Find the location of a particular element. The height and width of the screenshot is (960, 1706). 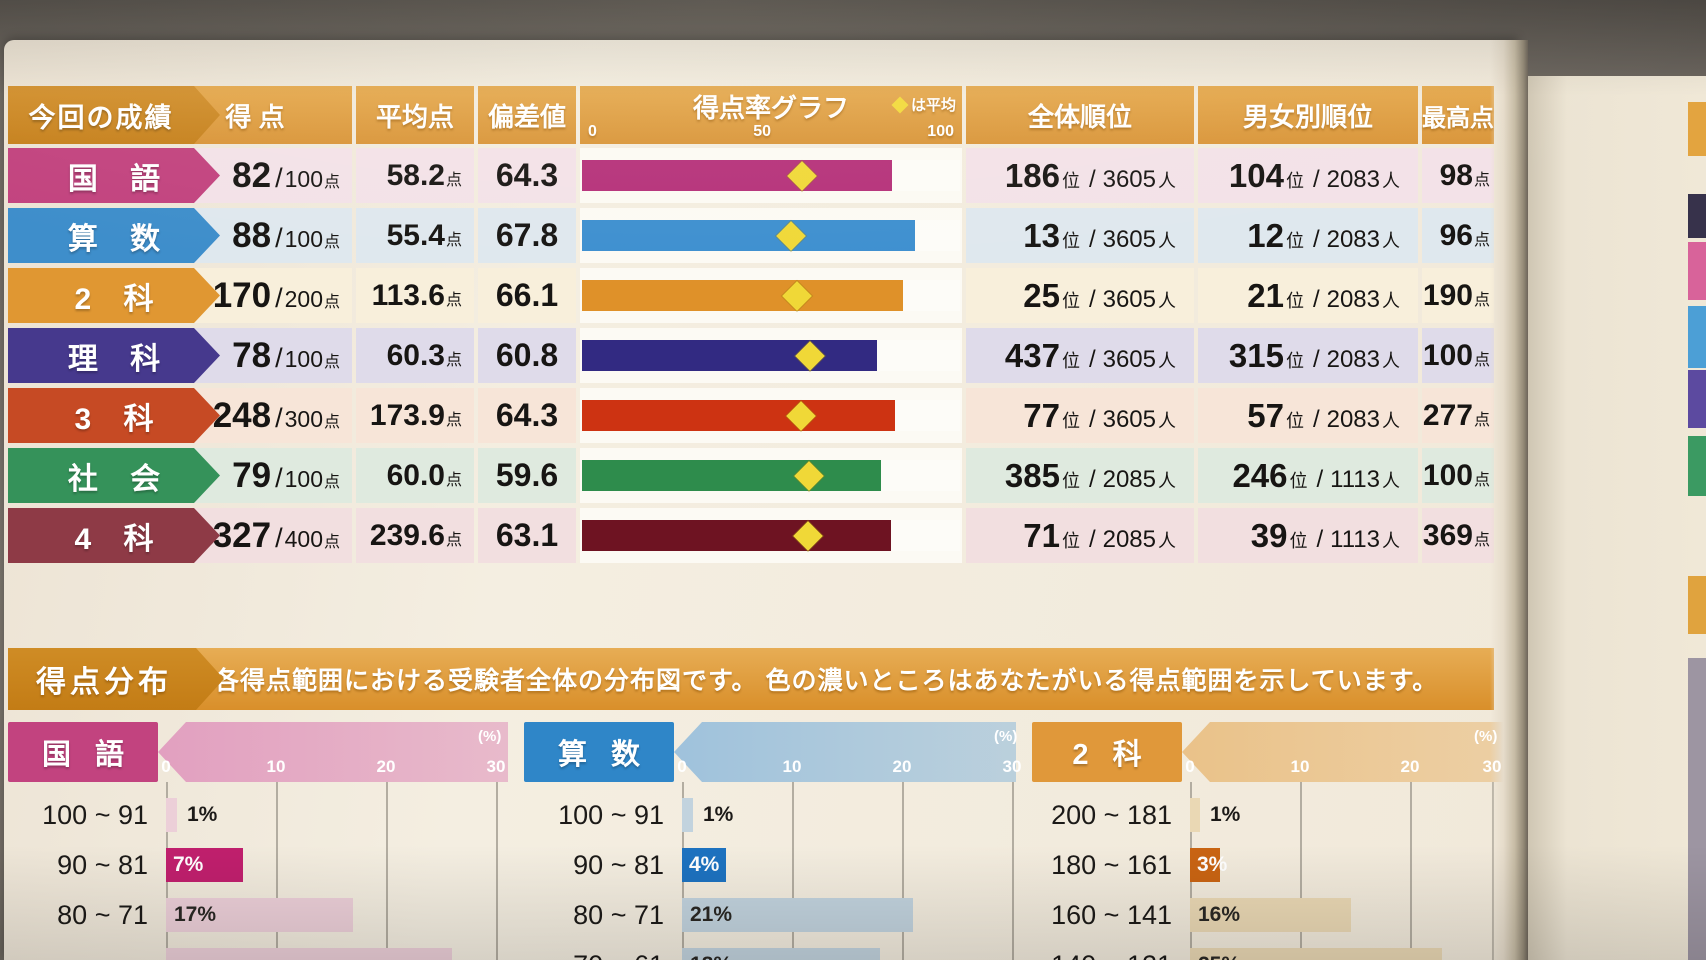

page-edge is located at coordinates (1509, 500).